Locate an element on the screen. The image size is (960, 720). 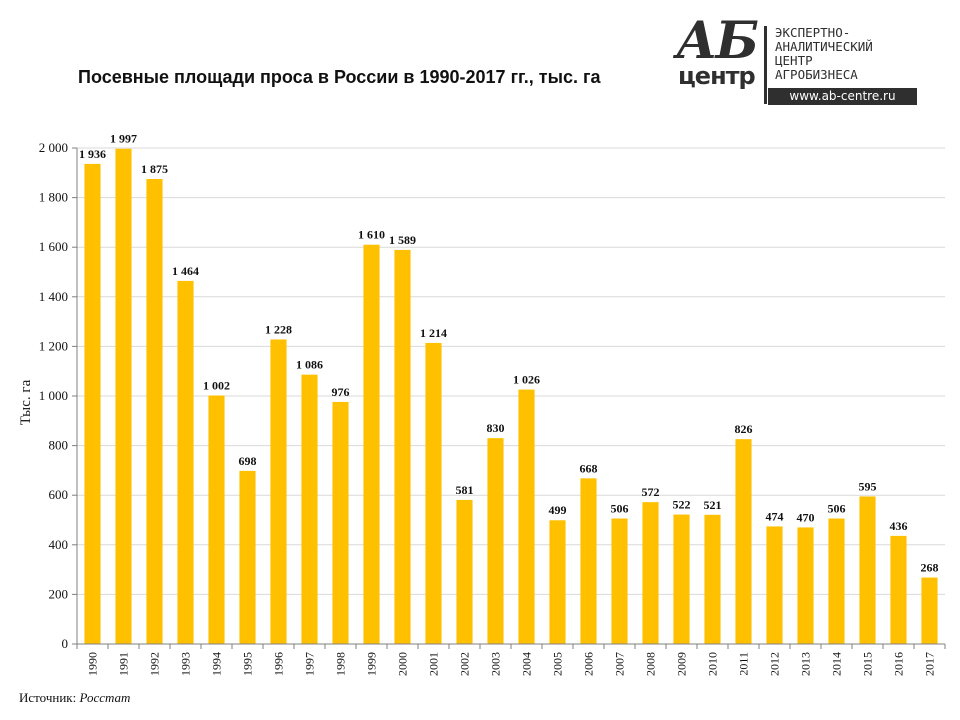
logo-line-1: ЭКСПЕРТНО- is located at coordinates (813, 32).